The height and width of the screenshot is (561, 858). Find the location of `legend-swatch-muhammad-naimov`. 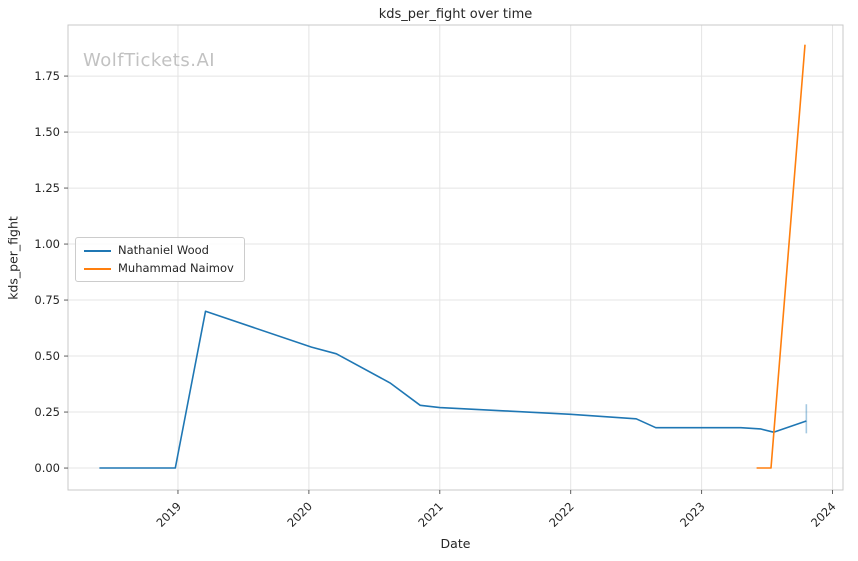

legend-swatch-muhammad-naimov is located at coordinates (97, 268).